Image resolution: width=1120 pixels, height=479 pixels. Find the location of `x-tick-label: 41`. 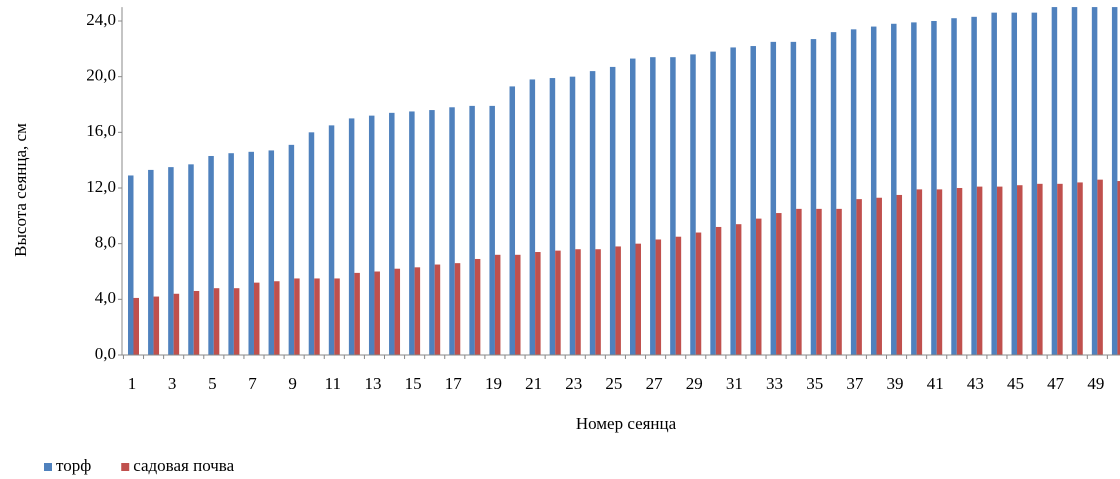

x-tick-label: 41 is located at coordinates (935, 383).